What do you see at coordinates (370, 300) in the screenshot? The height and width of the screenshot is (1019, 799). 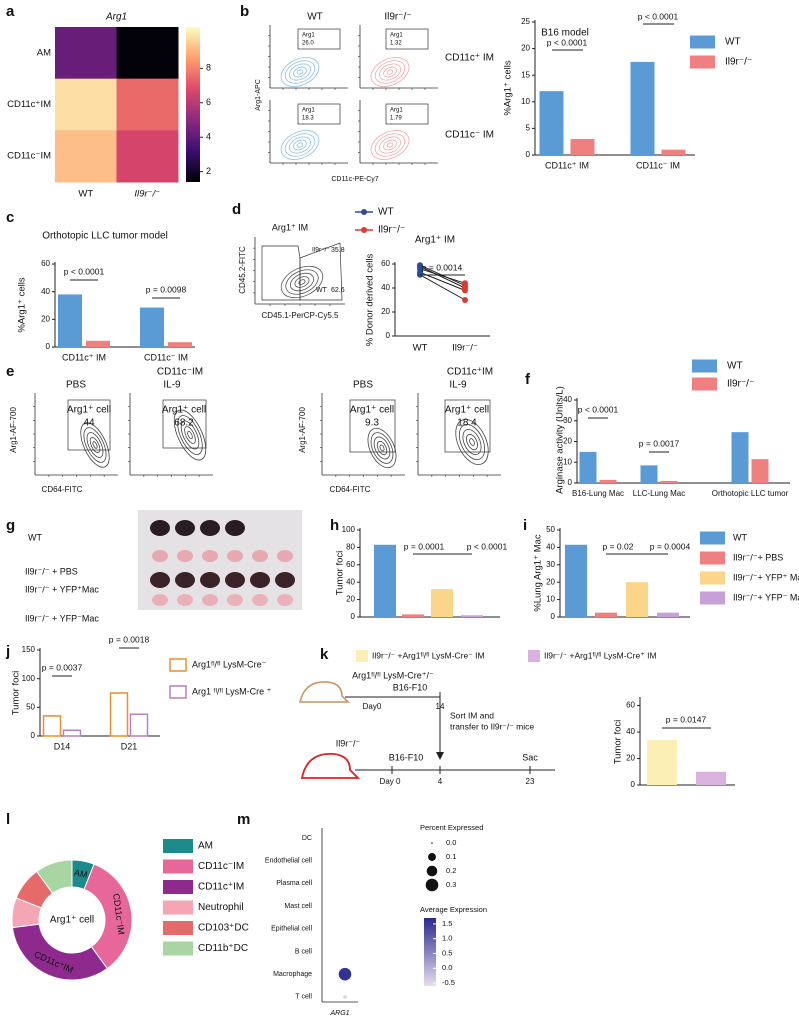 I see `y-axis-label: % Donor derived cells` at bounding box center [370, 300].